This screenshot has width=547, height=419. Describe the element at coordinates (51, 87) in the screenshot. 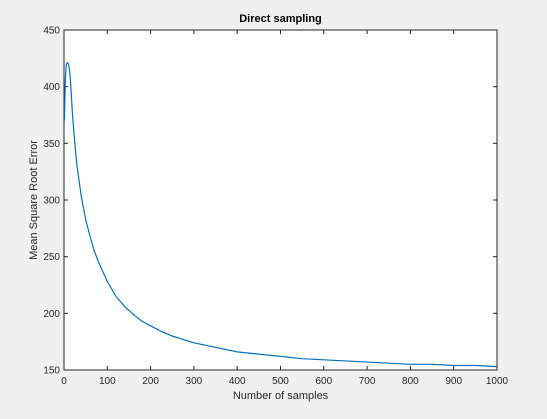

I see `y-tick-label: 400` at that location.